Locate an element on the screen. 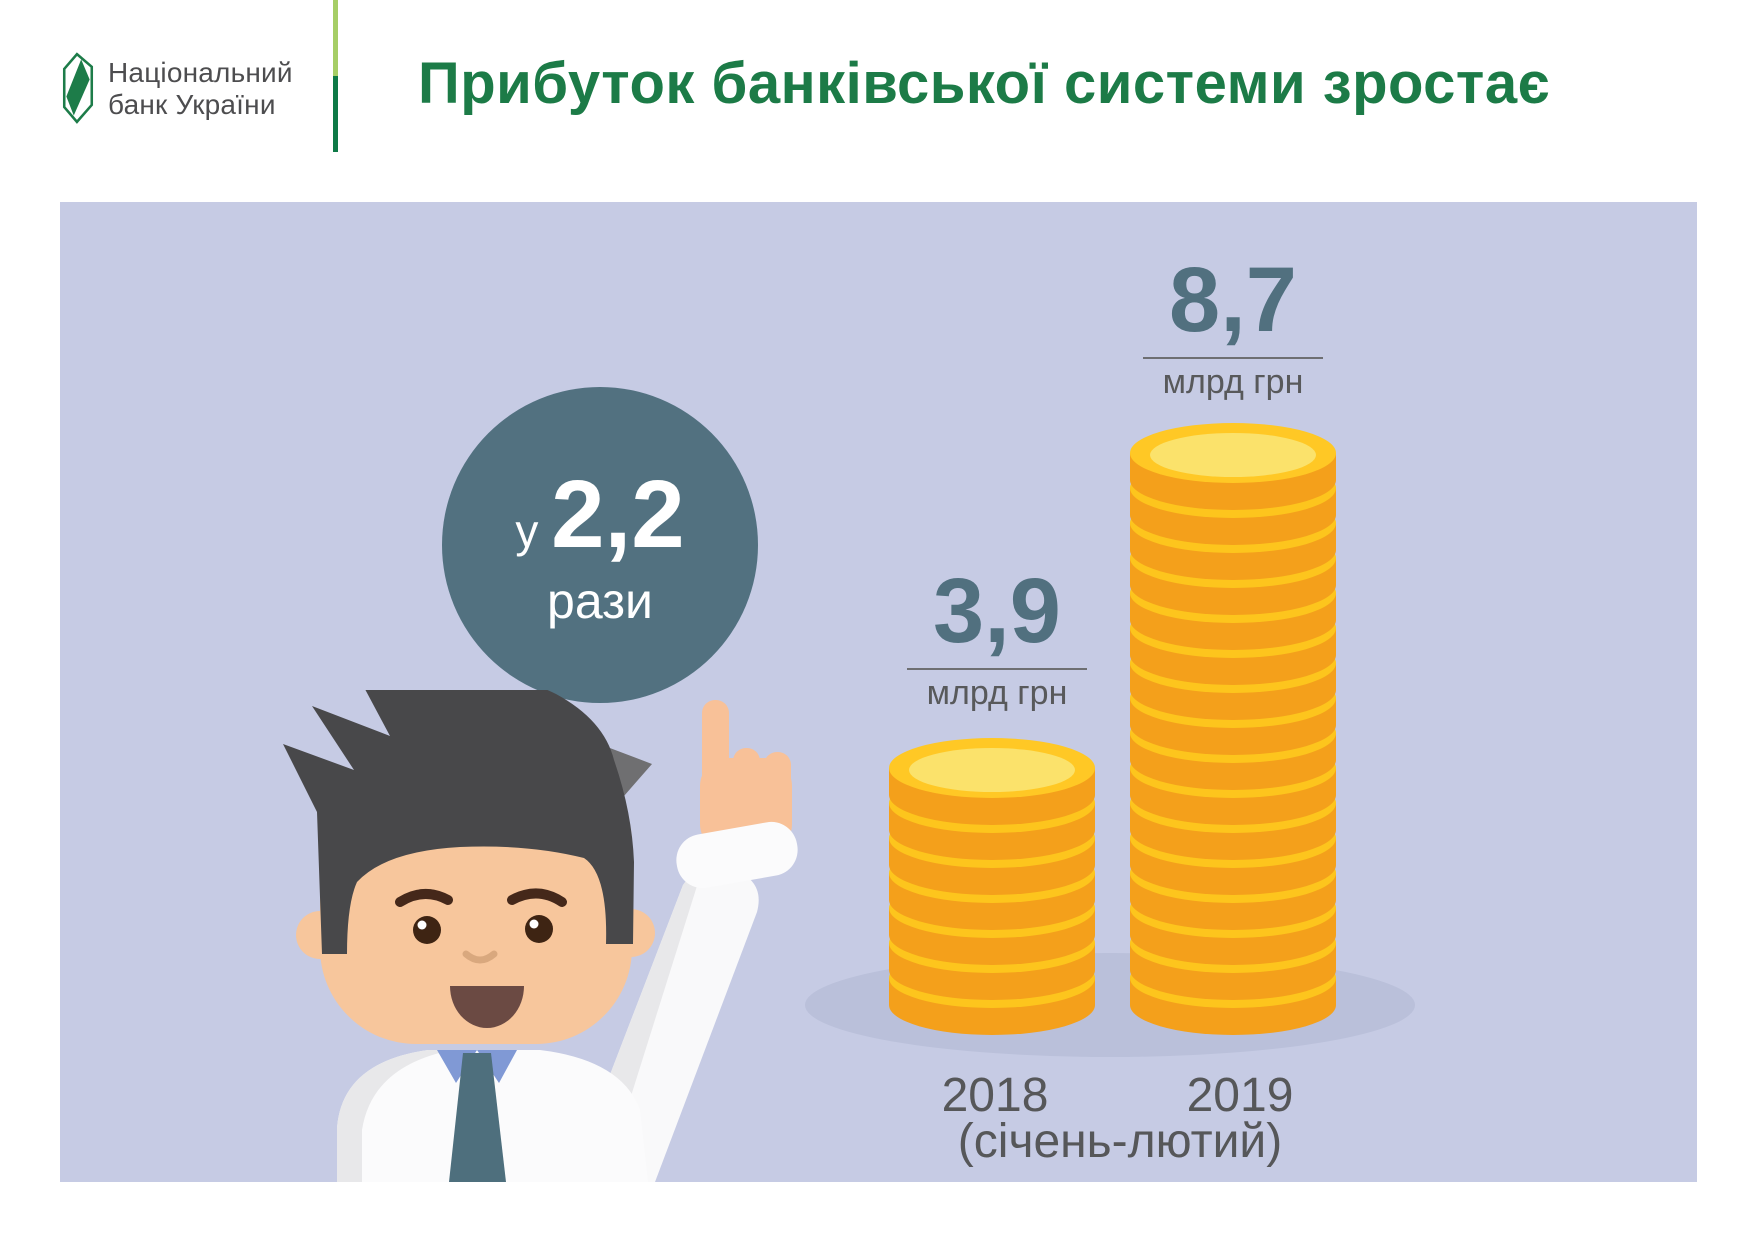 Image resolution: width=1755 pixels, height=1241 pixels. logo-text: Національний банк України is located at coordinates (200, 89).